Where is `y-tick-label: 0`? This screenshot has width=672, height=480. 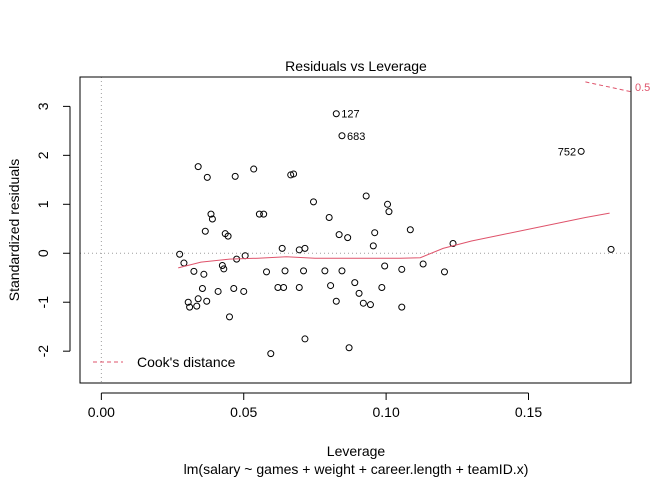 y-tick-label: 0 is located at coordinates (43, 253).